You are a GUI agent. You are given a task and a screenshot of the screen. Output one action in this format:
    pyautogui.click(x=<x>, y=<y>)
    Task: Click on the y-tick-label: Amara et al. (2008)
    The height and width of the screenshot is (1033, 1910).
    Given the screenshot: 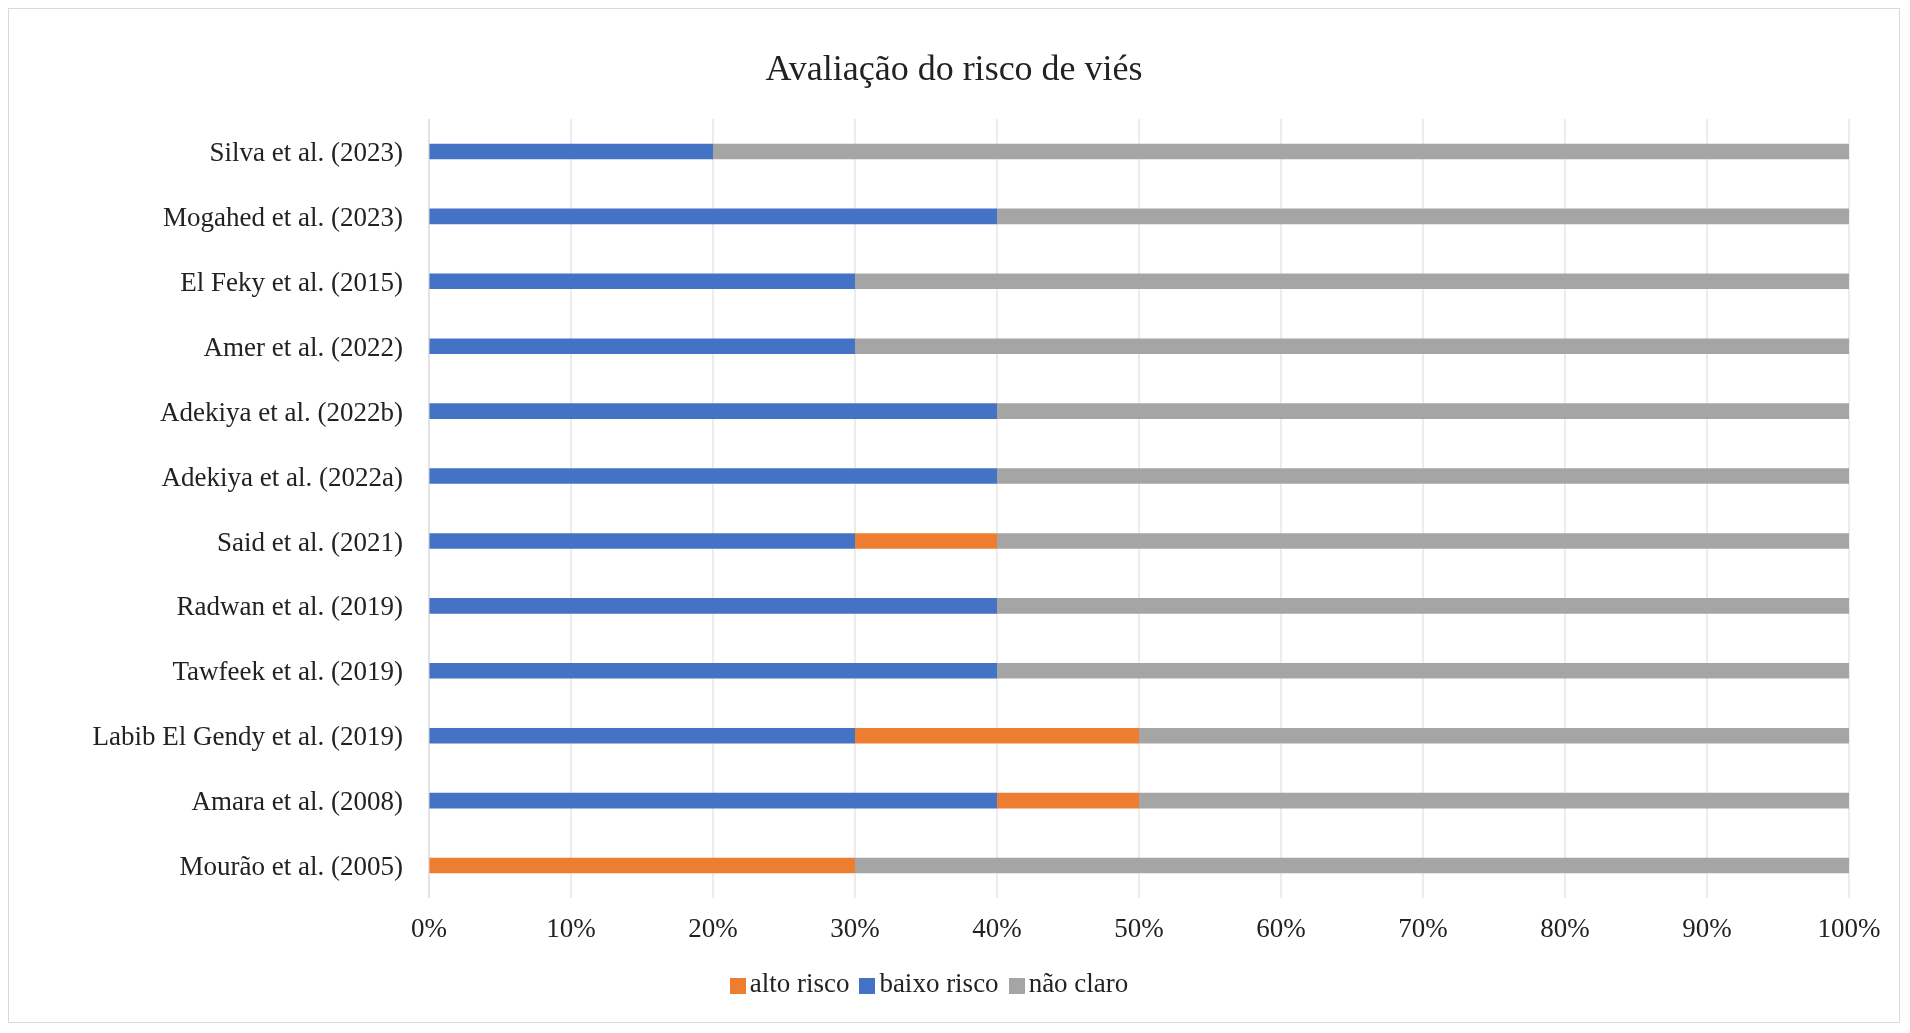 What is the action you would take?
    pyautogui.click(x=297, y=801)
    